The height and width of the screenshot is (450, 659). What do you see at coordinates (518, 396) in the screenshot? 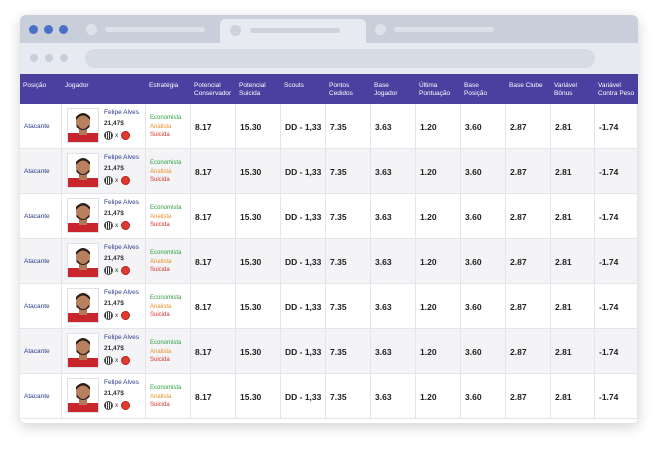
I see `cell-value: 2.87` at bounding box center [518, 396].